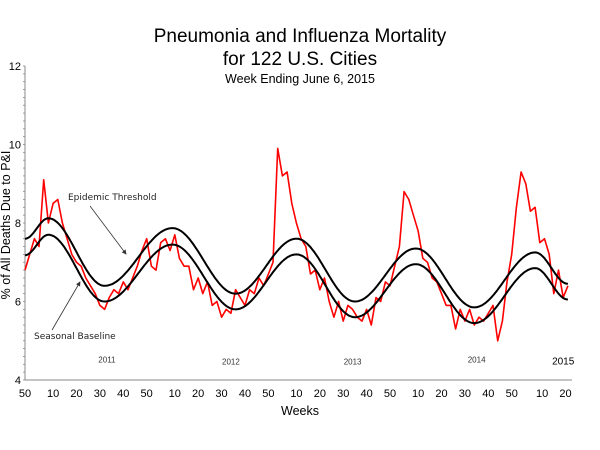 The image size is (600, 450). I want to click on year-label: 2015, so click(563, 361).